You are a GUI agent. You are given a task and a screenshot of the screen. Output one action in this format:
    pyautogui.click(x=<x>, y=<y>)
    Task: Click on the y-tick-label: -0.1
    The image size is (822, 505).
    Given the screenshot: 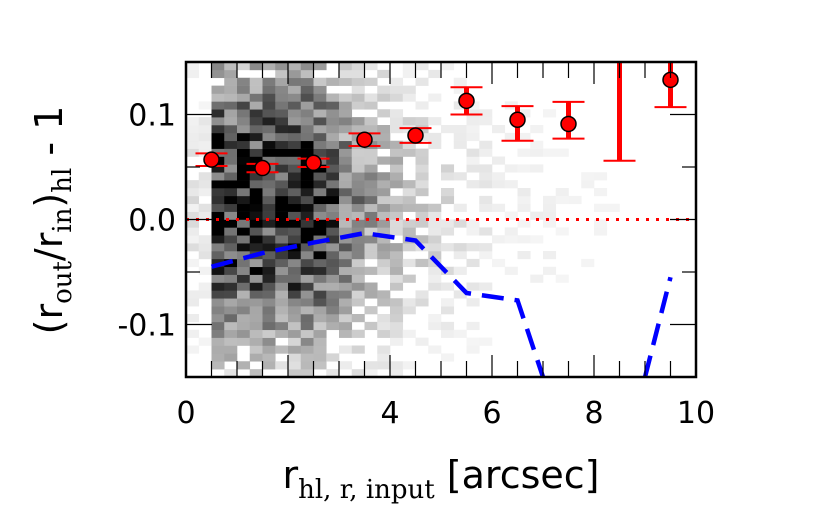 What is the action you would take?
    pyautogui.click(x=146, y=326)
    